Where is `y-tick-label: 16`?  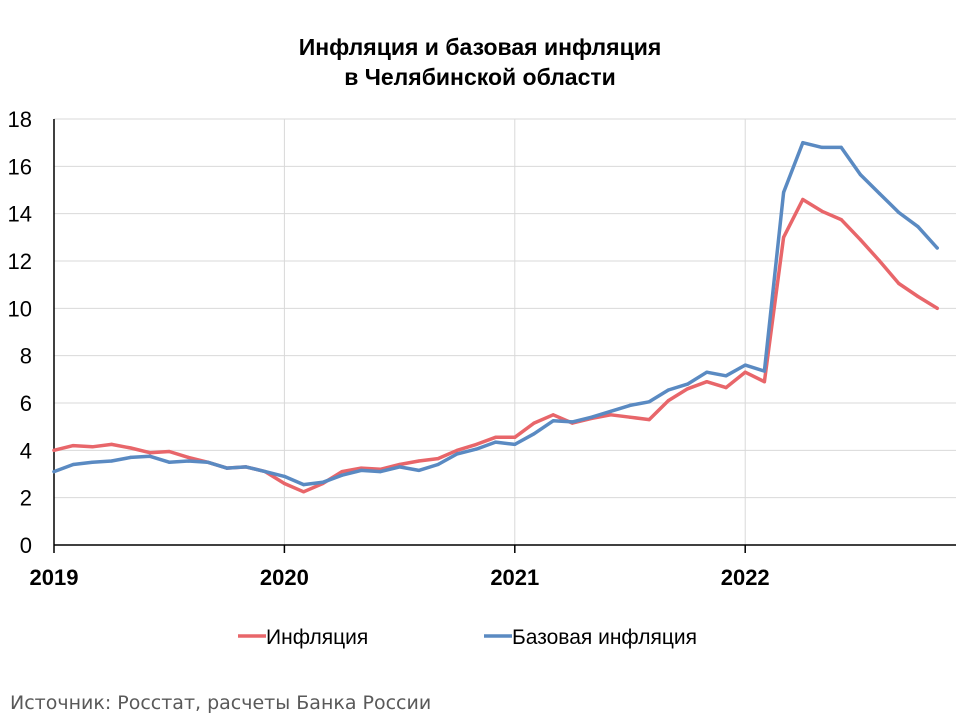
y-tick-label: 16 is located at coordinates (20, 166).